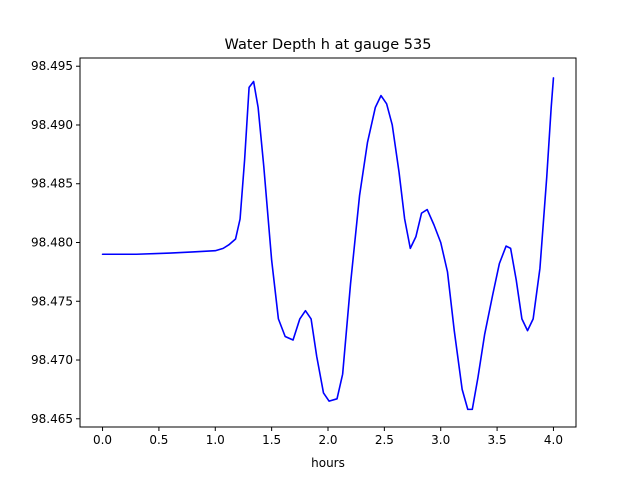 The height and width of the screenshot is (480, 640). What do you see at coordinates (52, 66) in the screenshot?
I see `y-tick-label: 98.495` at bounding box center [52, 66].